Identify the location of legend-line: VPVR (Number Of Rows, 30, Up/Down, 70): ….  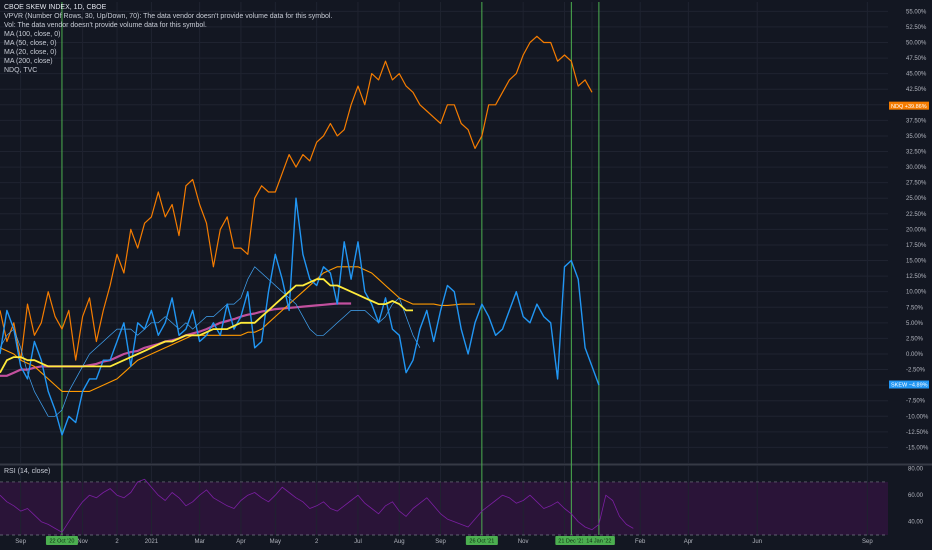
(168, 16).